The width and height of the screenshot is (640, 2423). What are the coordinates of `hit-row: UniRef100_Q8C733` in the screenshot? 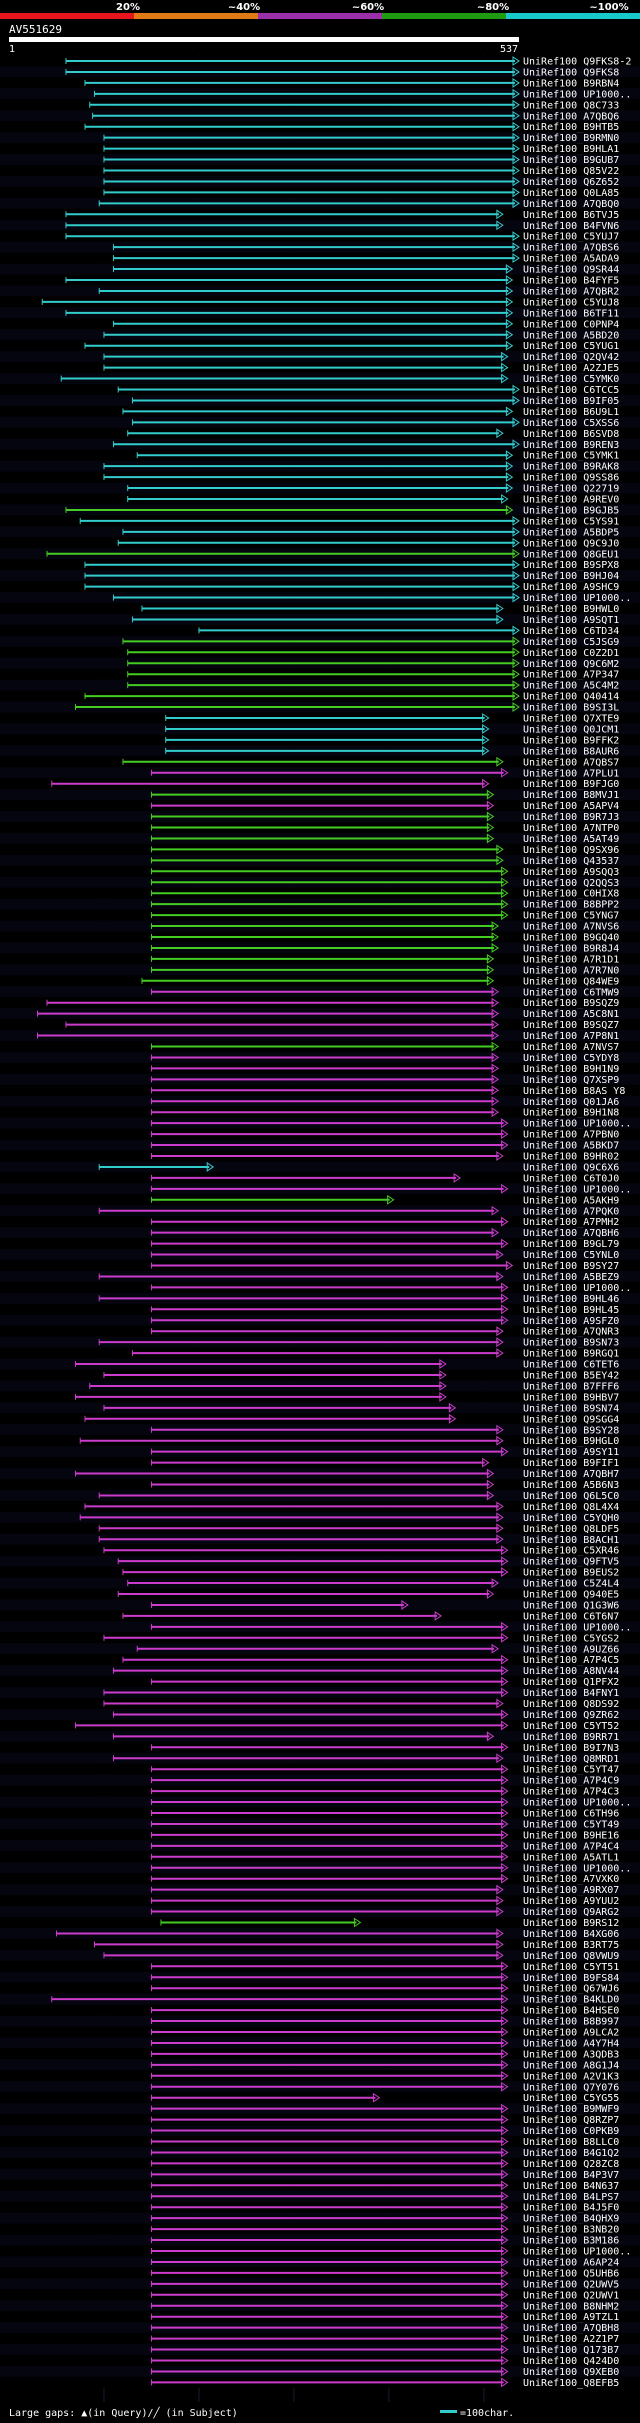 It's located at (320, 105).